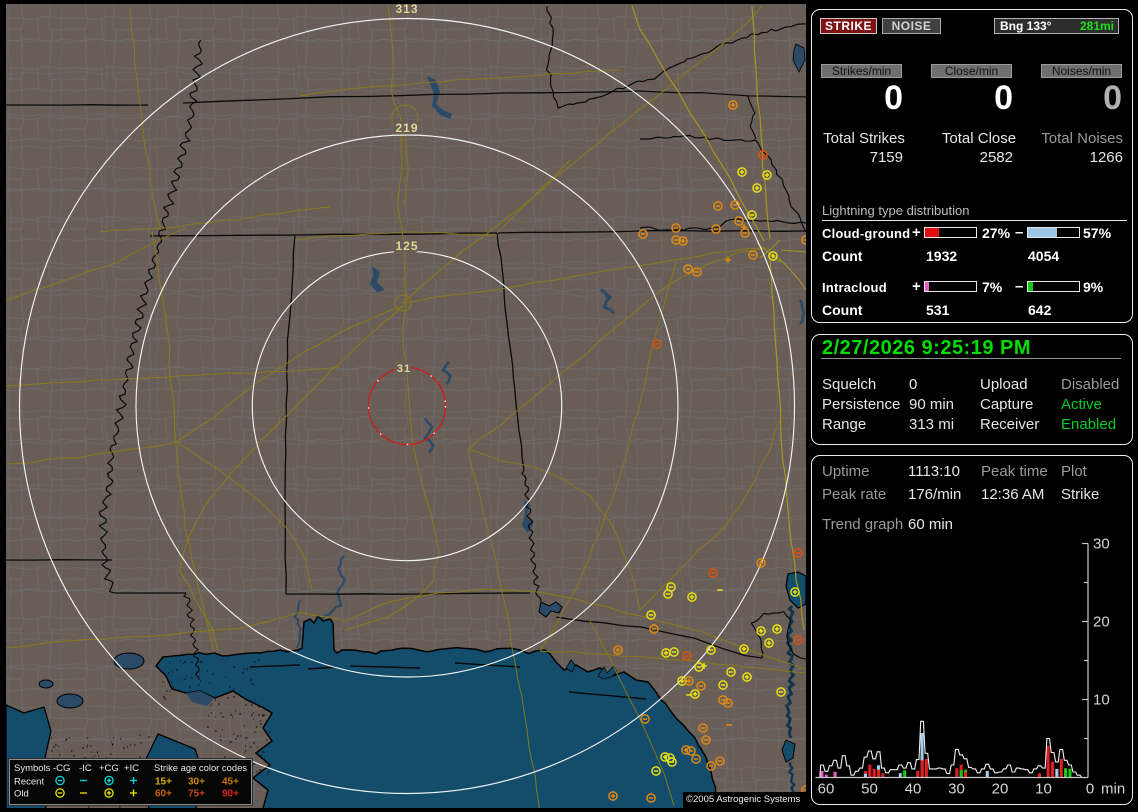  What do you see at coordinates (913, 789) in the screenshot?
I see `svg-text: 40` at bounding box center [913, 789].